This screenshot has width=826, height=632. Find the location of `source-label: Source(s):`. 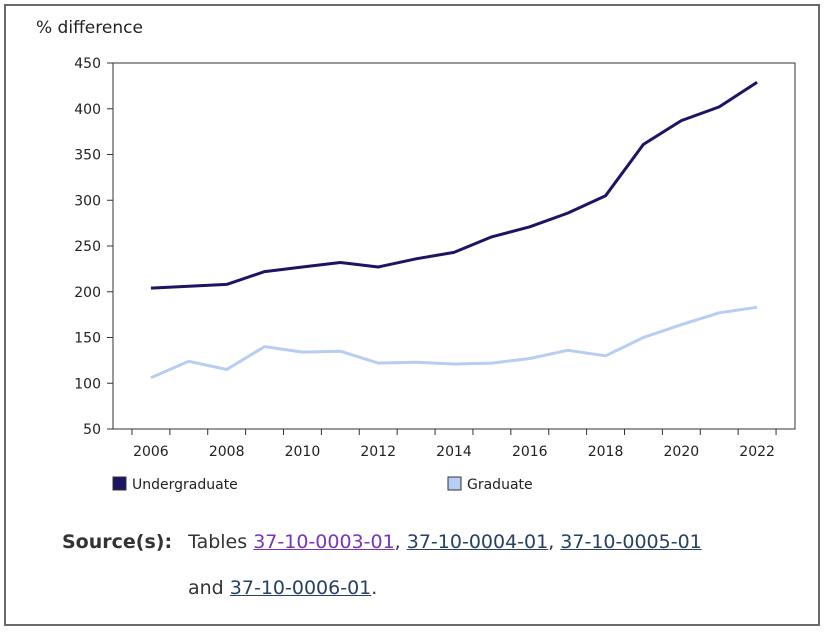

source-label: Source(s): is located at coordinates (117, 542).